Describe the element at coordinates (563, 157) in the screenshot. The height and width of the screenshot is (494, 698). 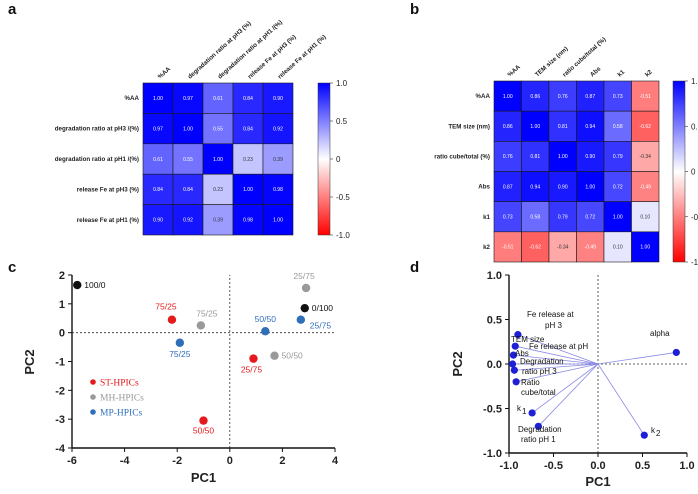
I see `heat-b-cell-value-2-2: 1.00` at that location.